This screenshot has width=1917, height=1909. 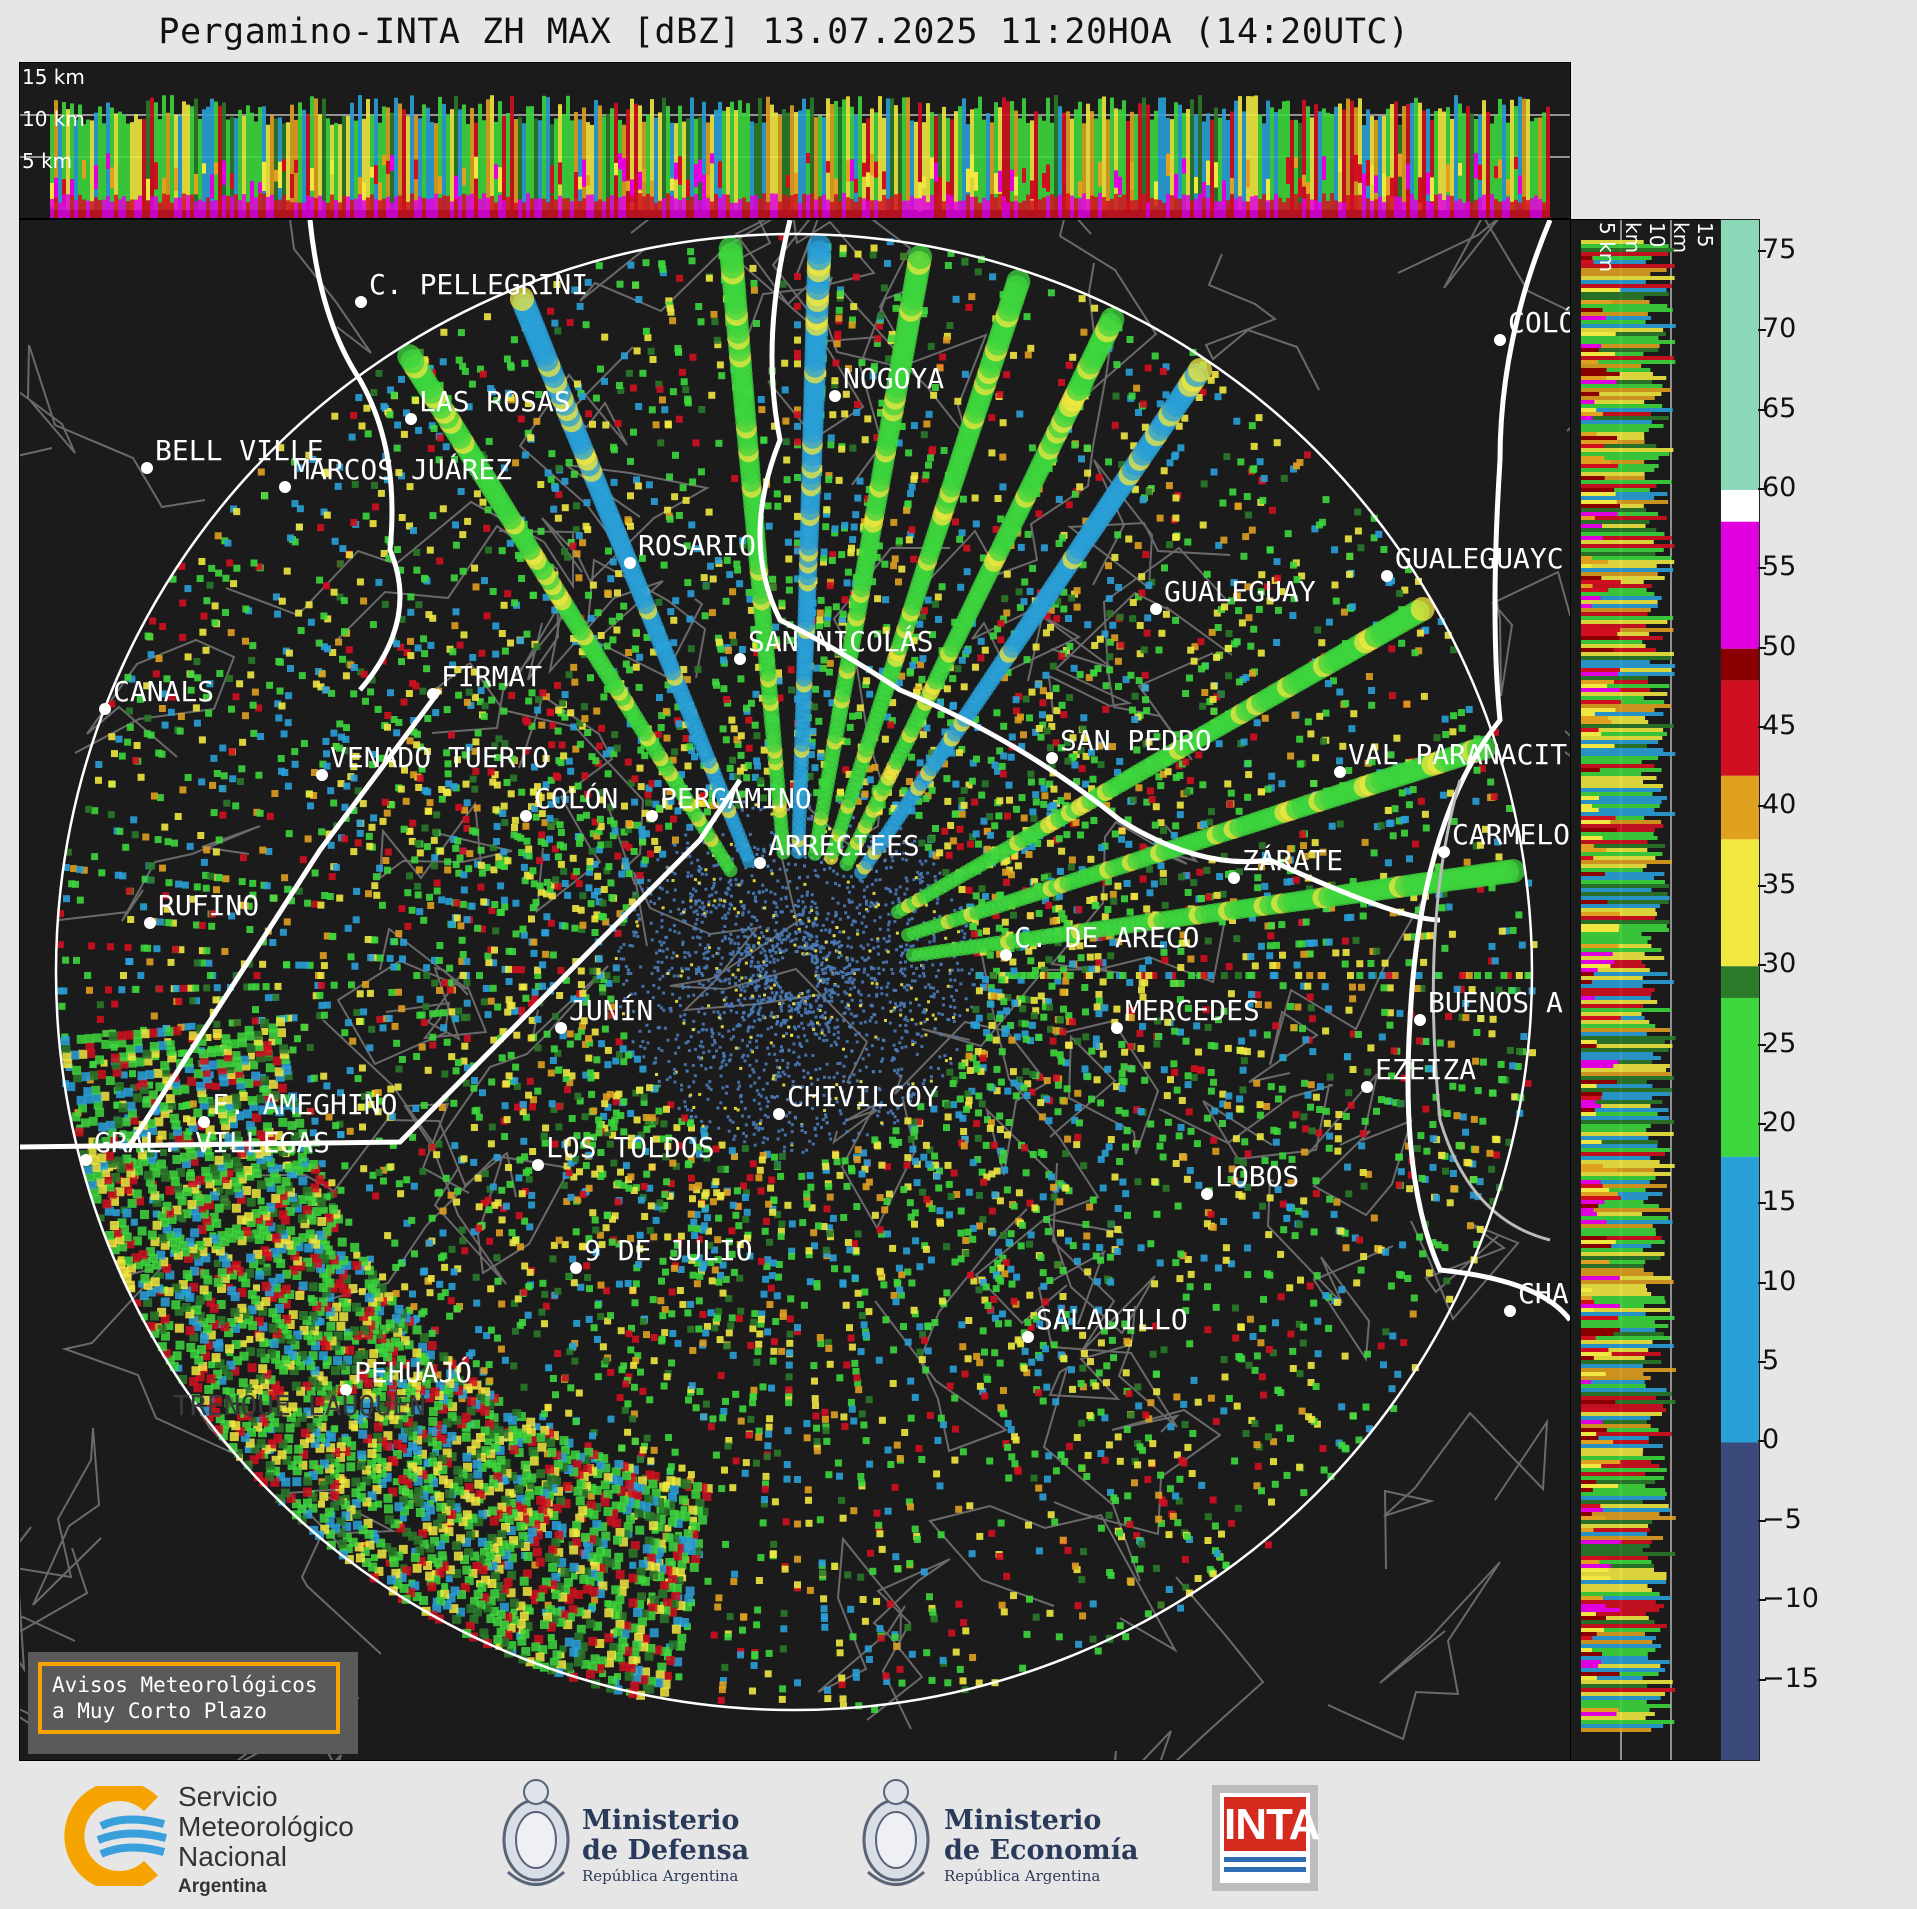 I want to click on city-label: SAN PEDRO, so click(x=1136, y=740).